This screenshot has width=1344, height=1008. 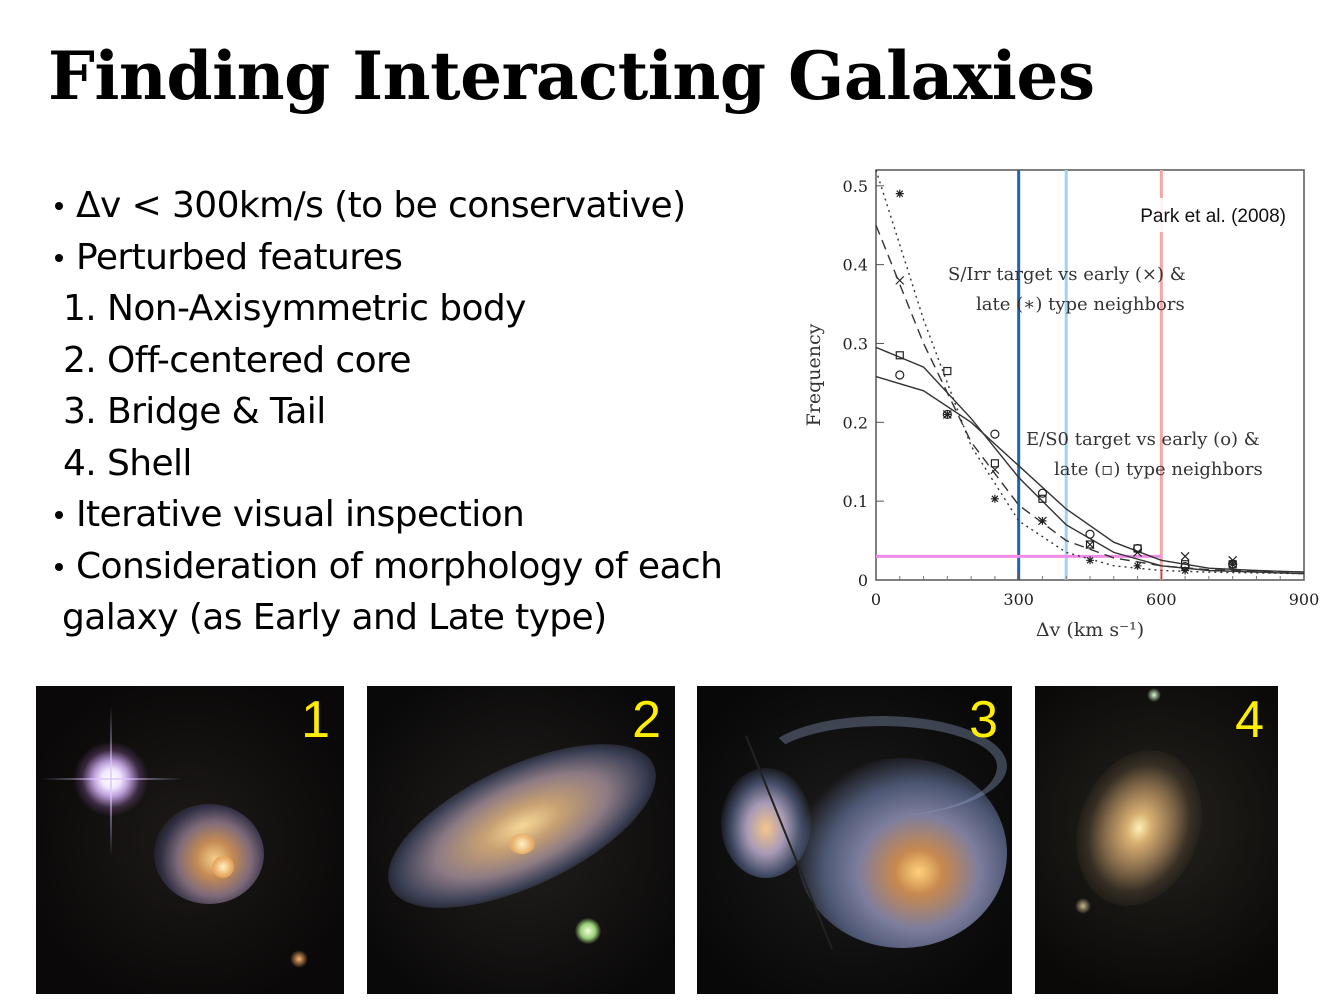 I want to click on star-spike-h, so click(x=112, y=779).